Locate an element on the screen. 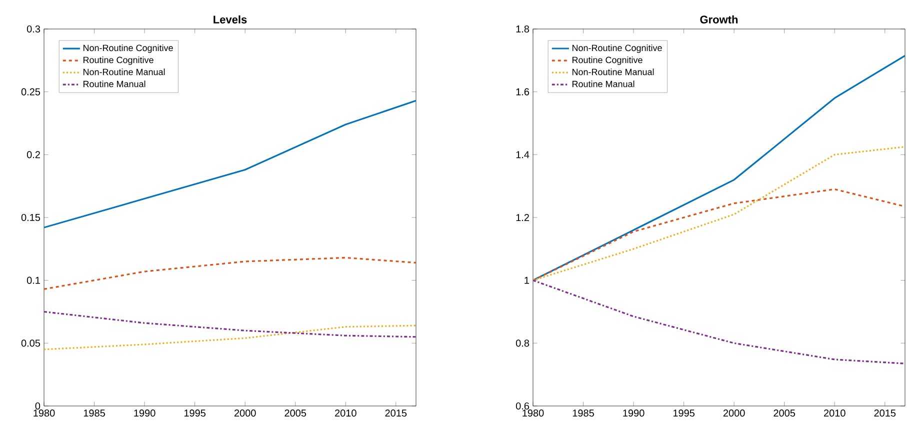  y-tick-label: 0.8 is located at coordinates (523, 343).